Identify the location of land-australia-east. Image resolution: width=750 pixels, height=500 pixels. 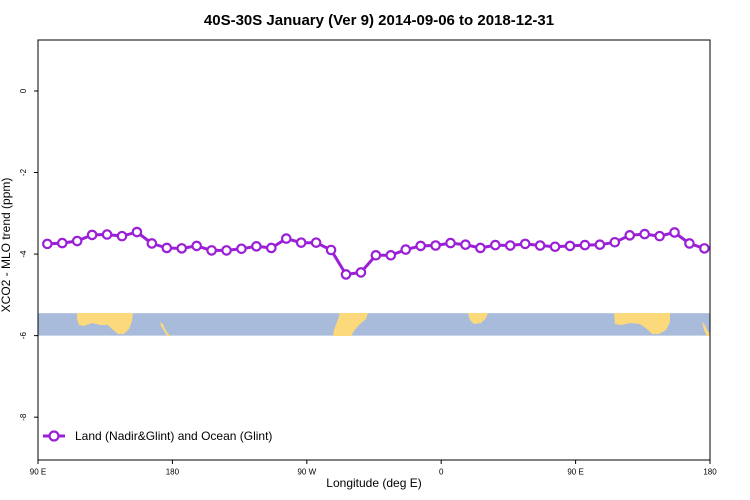
(642, 323).